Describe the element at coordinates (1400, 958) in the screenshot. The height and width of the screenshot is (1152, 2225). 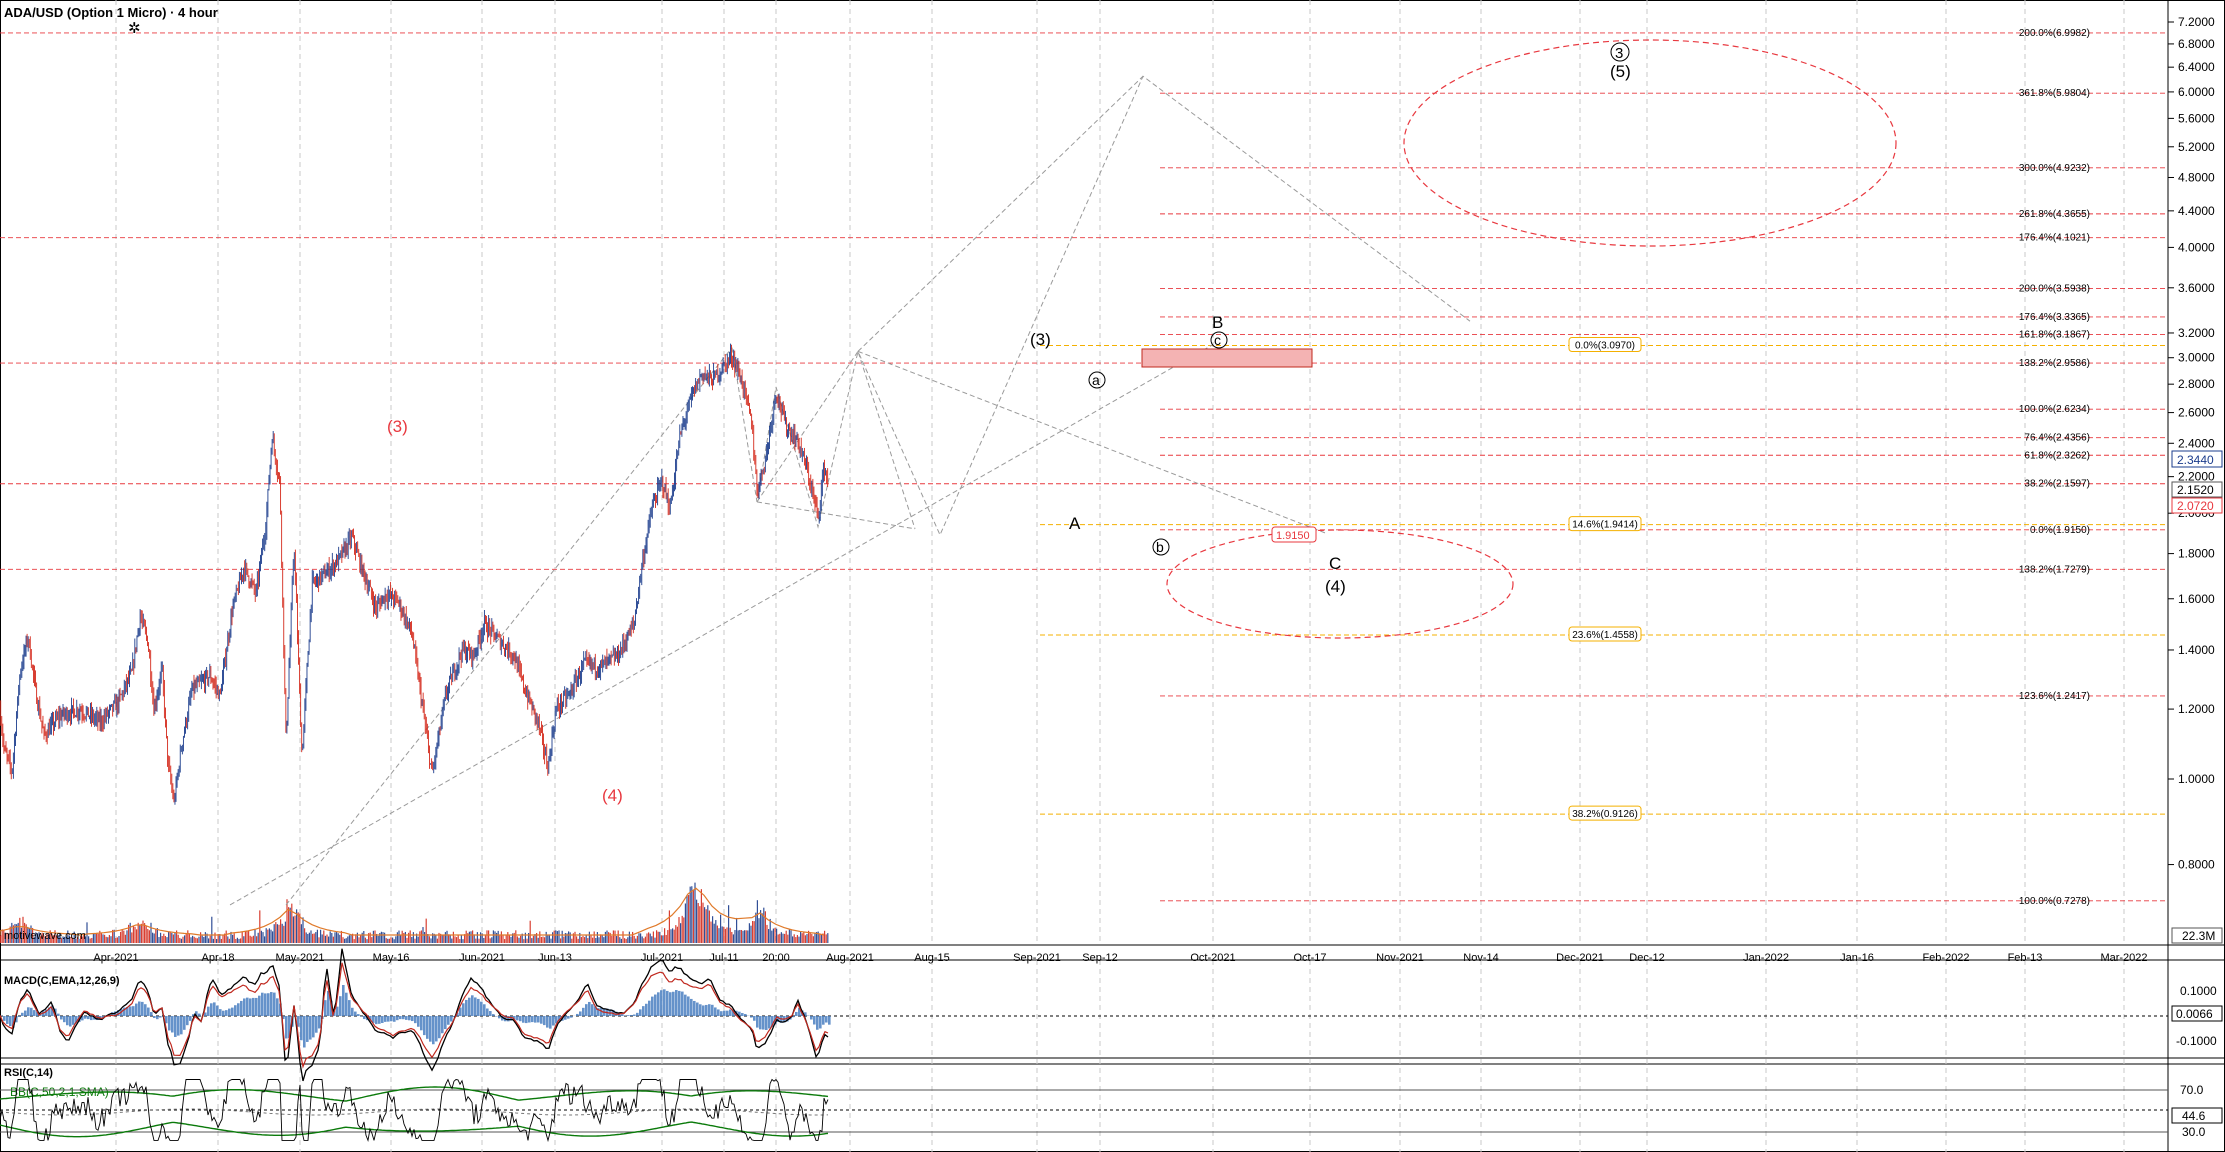
I see `time-axis-label: Nov-2021` at that location.